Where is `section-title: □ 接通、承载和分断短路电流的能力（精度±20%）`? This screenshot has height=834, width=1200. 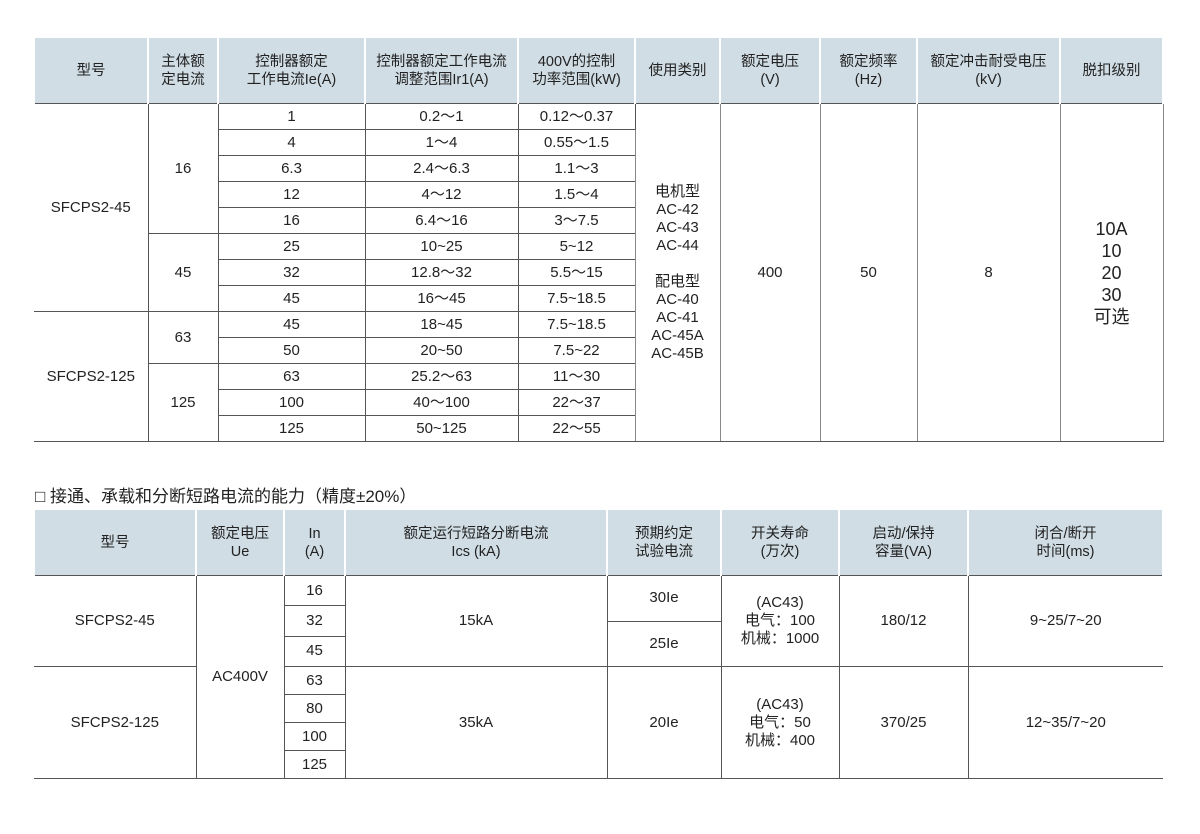
section-title: □ 接通、承载和分断短路电流的能力（精度±20%） is located at coordinates (226, 496).